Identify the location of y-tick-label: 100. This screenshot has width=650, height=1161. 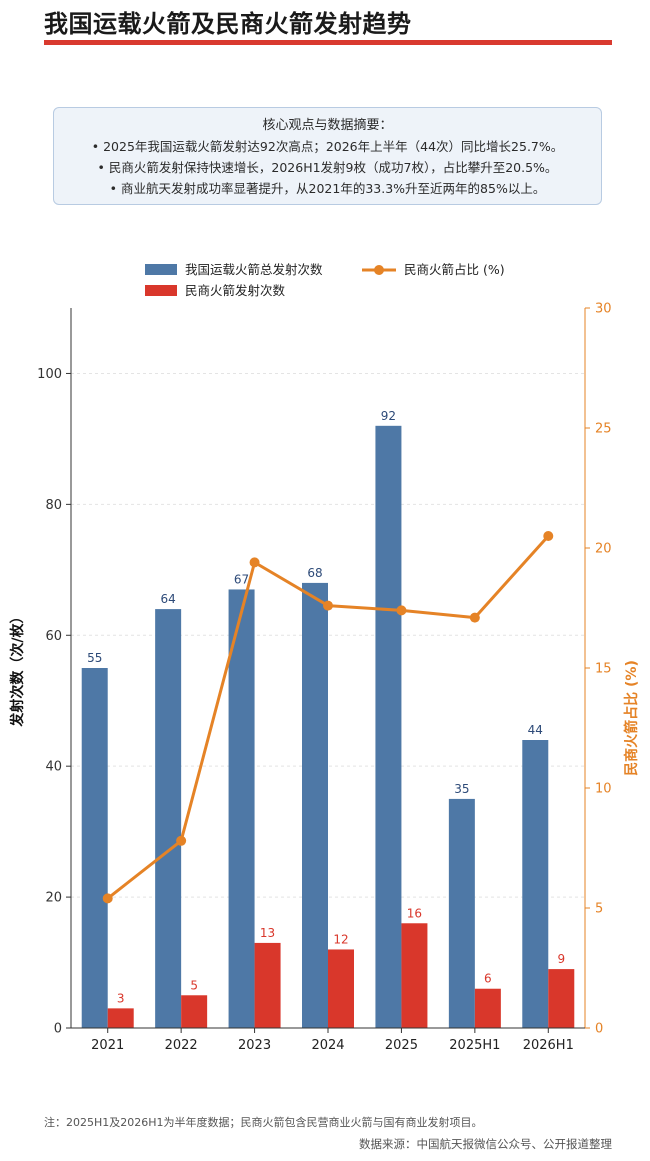
(49, 374).